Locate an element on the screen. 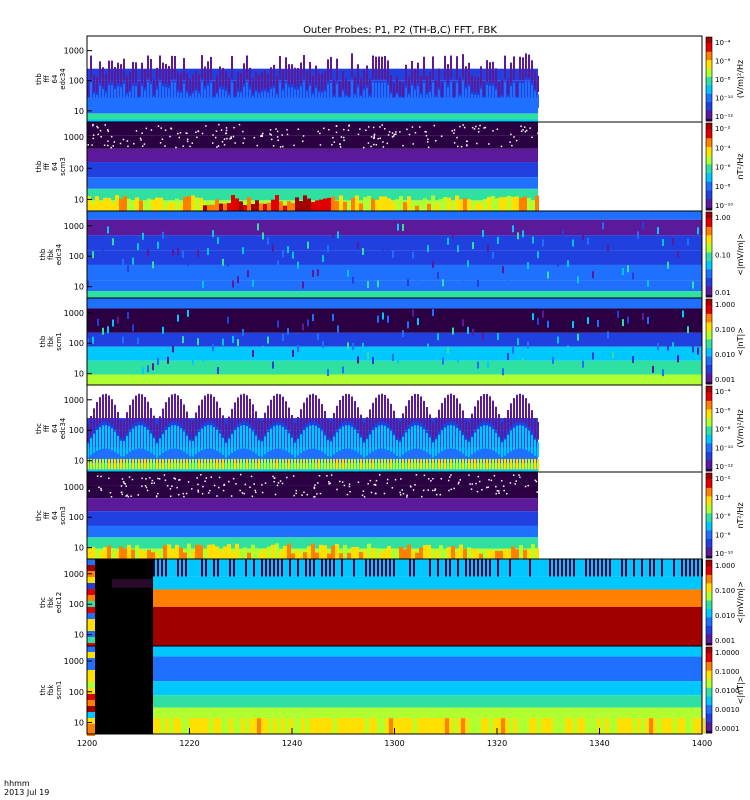 The width and height of the screenshot is (750, 800). ylabel-line: thb is located at coordinates (39, 166).